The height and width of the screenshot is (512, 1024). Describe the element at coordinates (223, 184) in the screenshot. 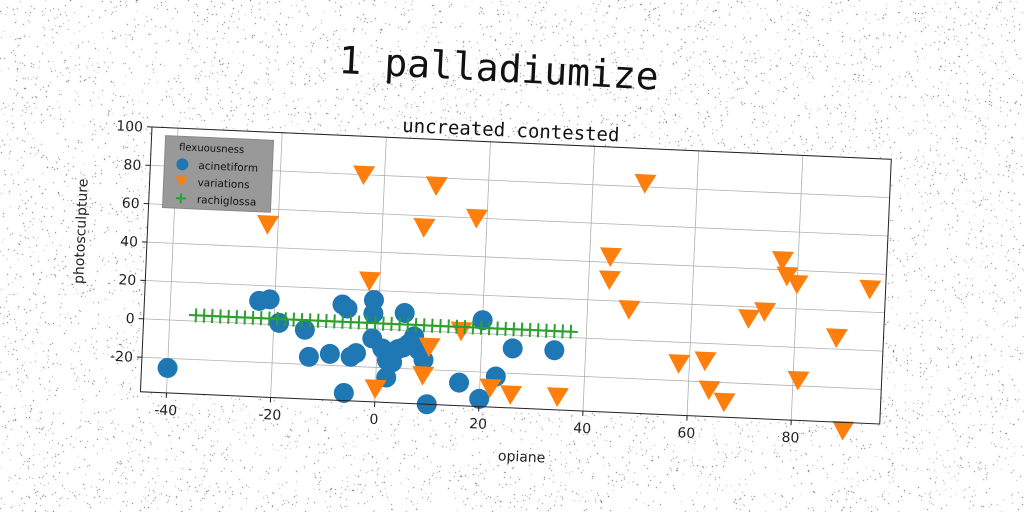

I see `legend-entry-label: variations` at that location.